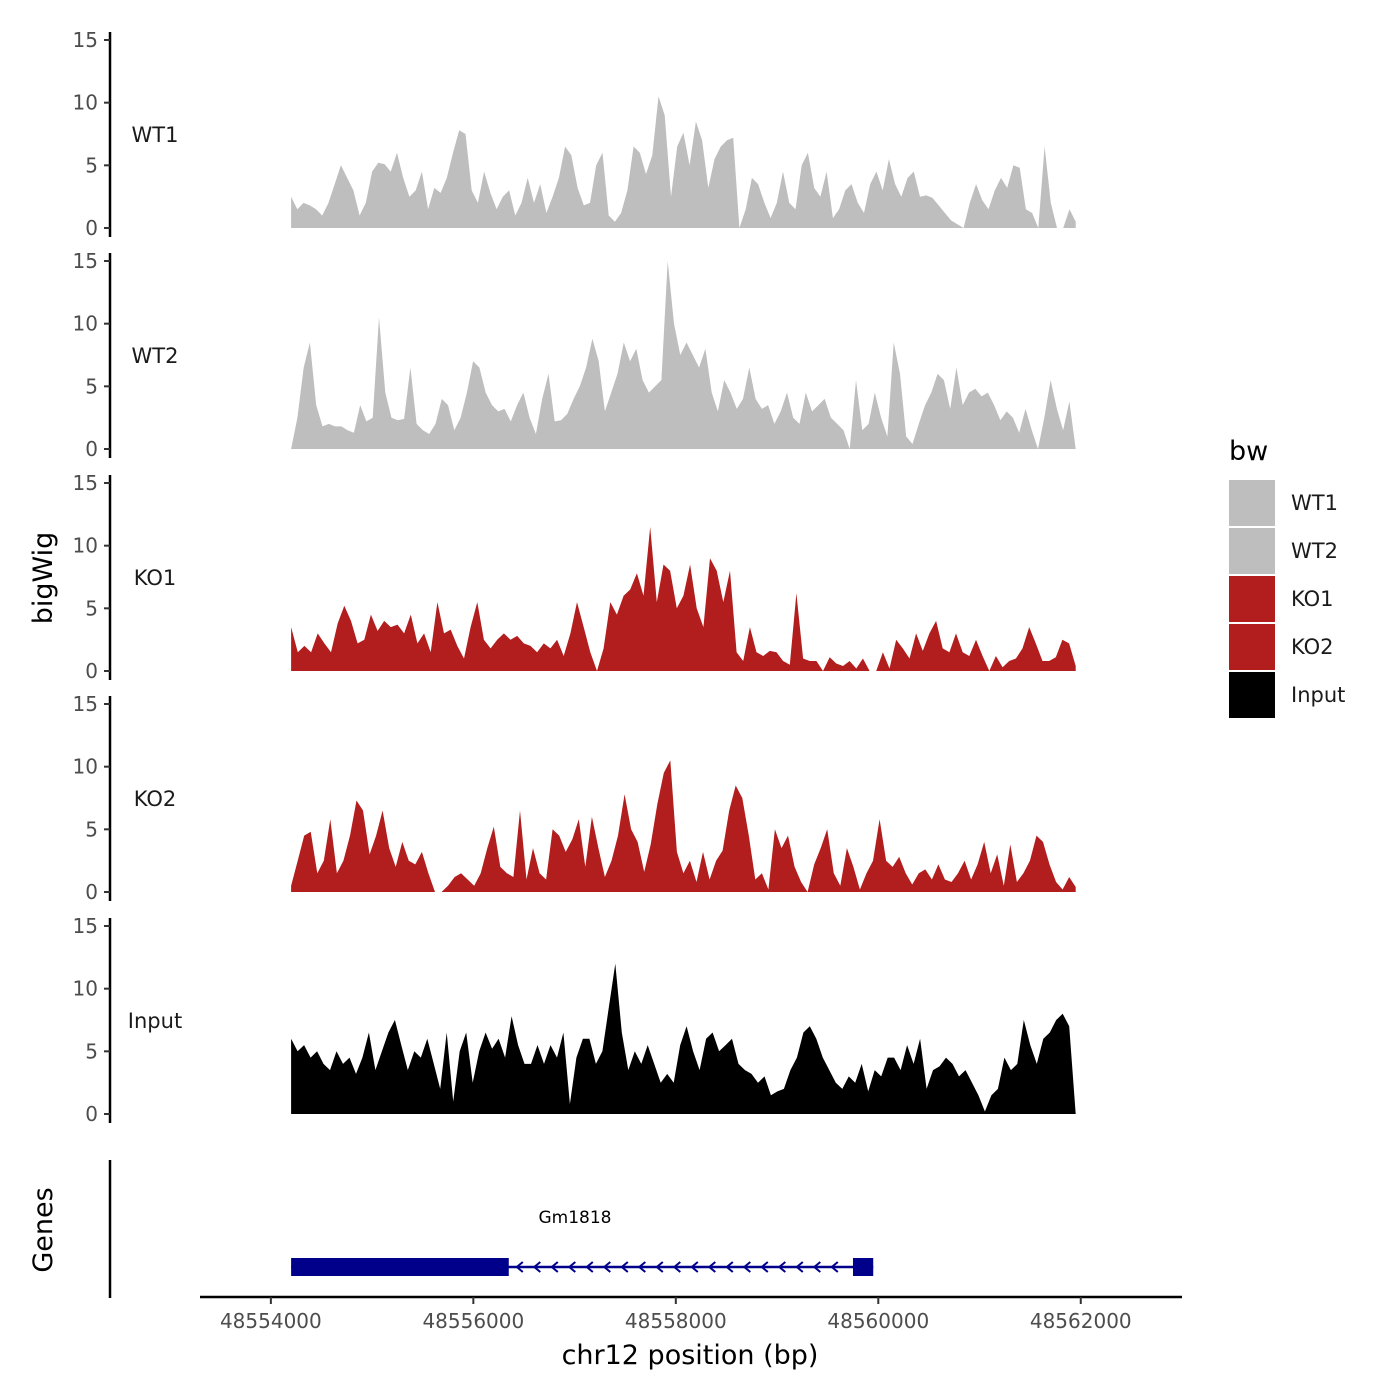  Describe the element at coordinates (1252, 647) in the screenshot. I see `legend-key-ko2` at that location.